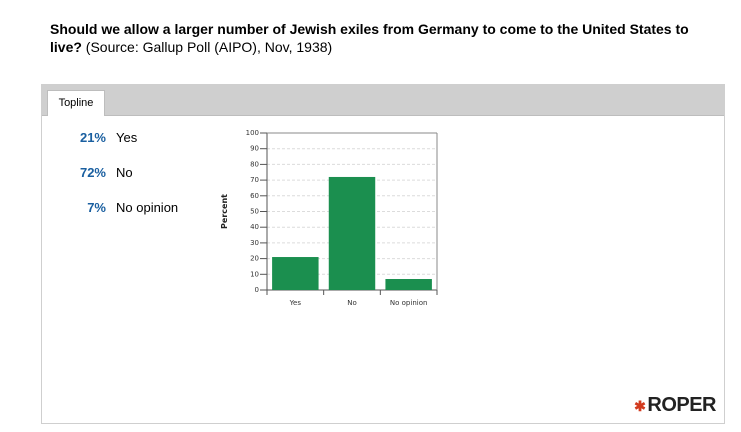 This screenshot has height=432, width=741. I want to click on roper-star-icon: ✱, so click(640, 406).